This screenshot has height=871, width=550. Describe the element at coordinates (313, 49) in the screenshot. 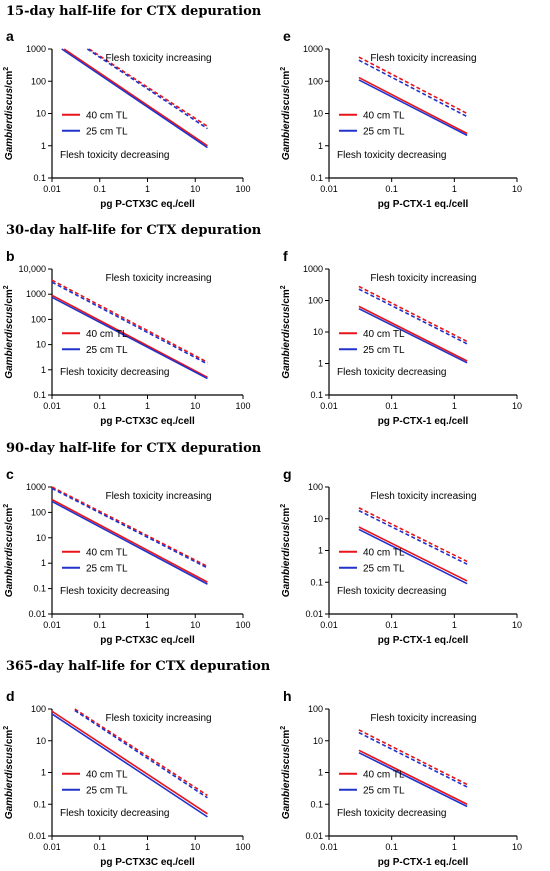

I see `y-tick-label: 1000` at that location.